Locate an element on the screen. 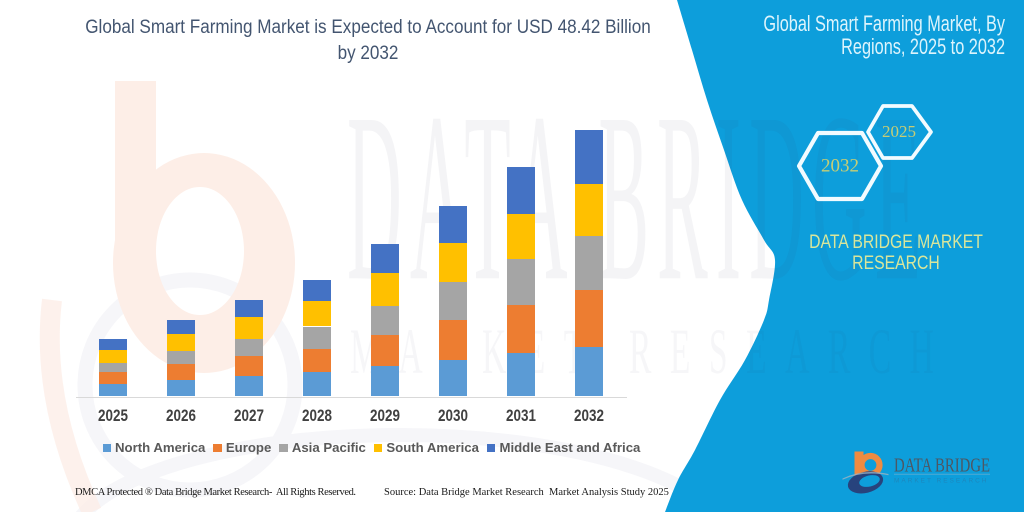  svg-text: 2025 is located at coordinates (899, 131).